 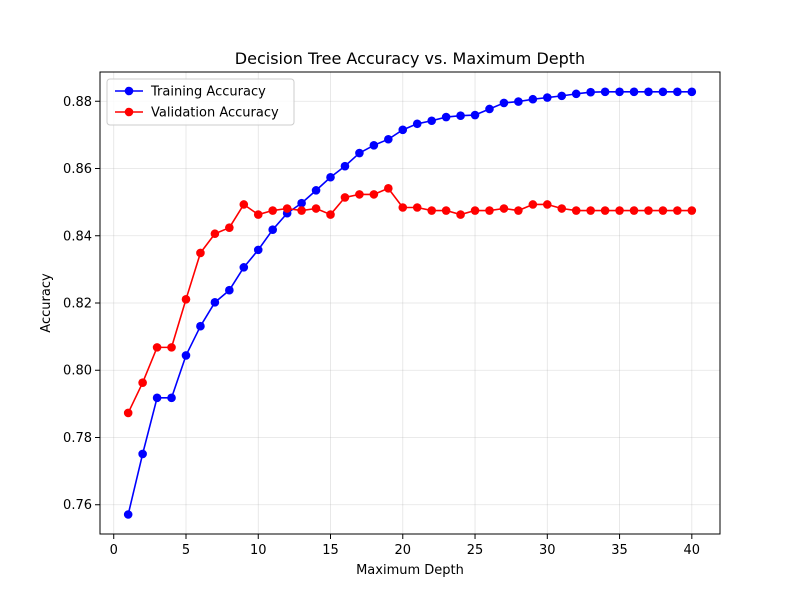 I want to click on x-axis-label: Maximum Depth, so click(x=410, y=570).